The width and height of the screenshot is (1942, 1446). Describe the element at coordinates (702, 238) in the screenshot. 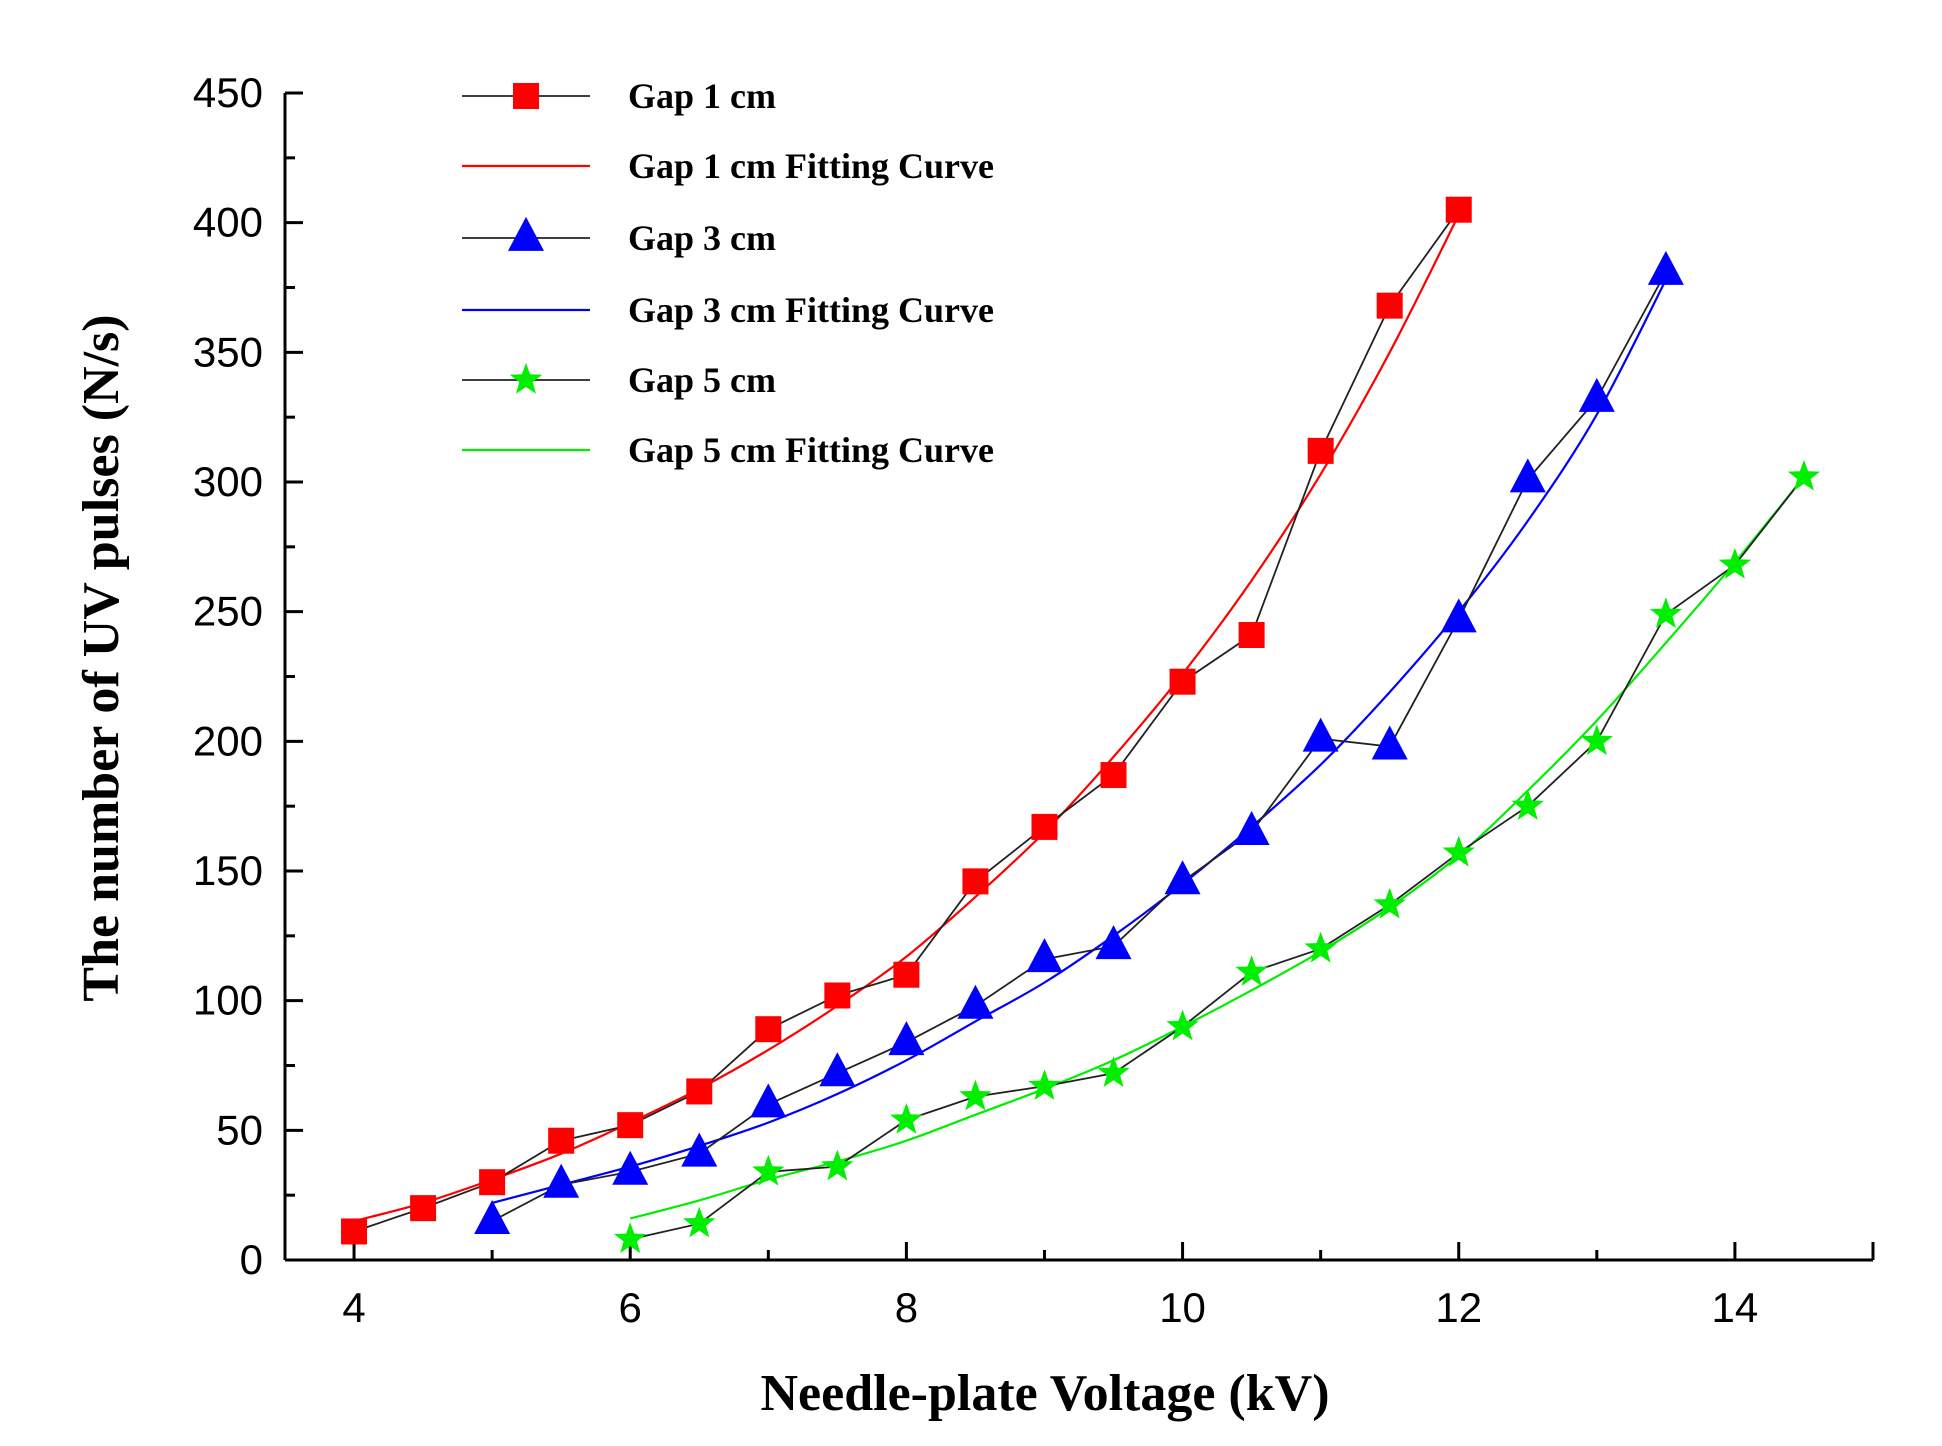

I see `legend-label-gap-3-cm: Gap 3 cm` at that location.